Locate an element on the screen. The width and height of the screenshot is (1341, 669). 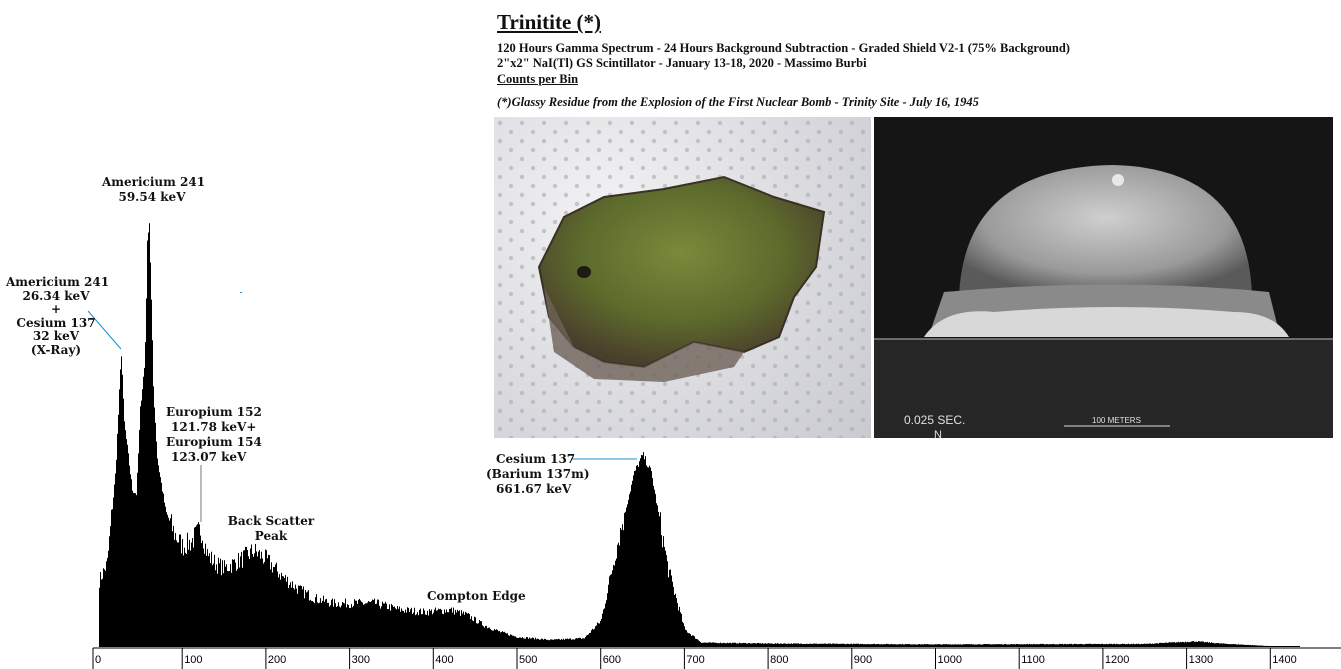
x-tick-label: 1400 is located at coordinates (1284, 660).